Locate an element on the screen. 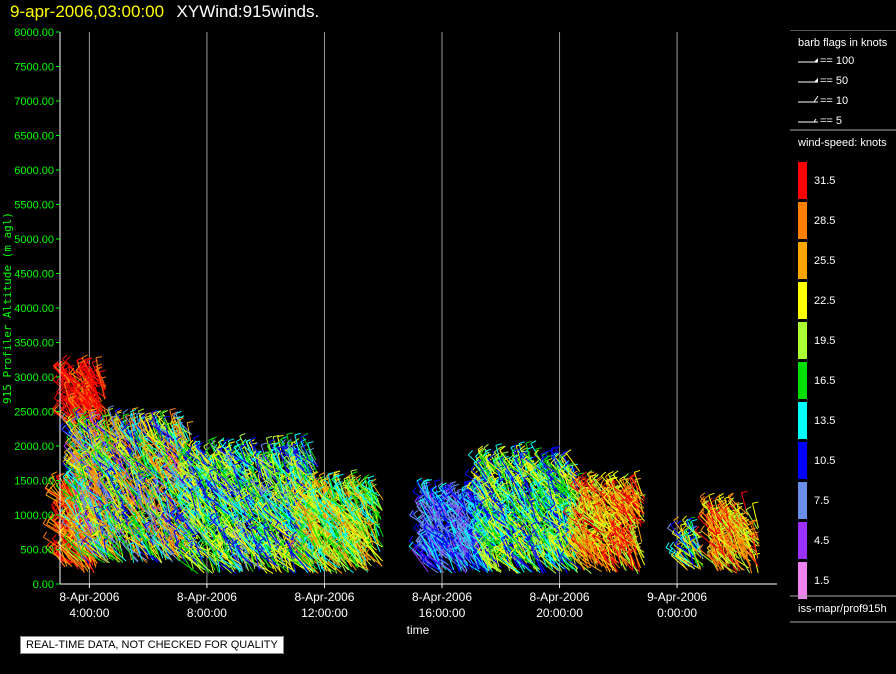 Image resolution: width=896 pixels, height=674 pixels. plot-title: 9-apr-2006,03:00:00 XYWind:915winds. is located at coordinates (164, 13).